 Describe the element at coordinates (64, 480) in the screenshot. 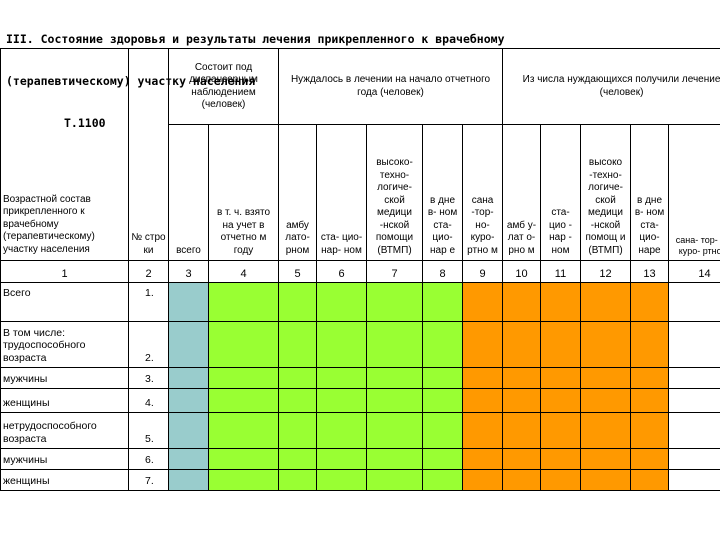

I see `row-label: женщины` at that location.